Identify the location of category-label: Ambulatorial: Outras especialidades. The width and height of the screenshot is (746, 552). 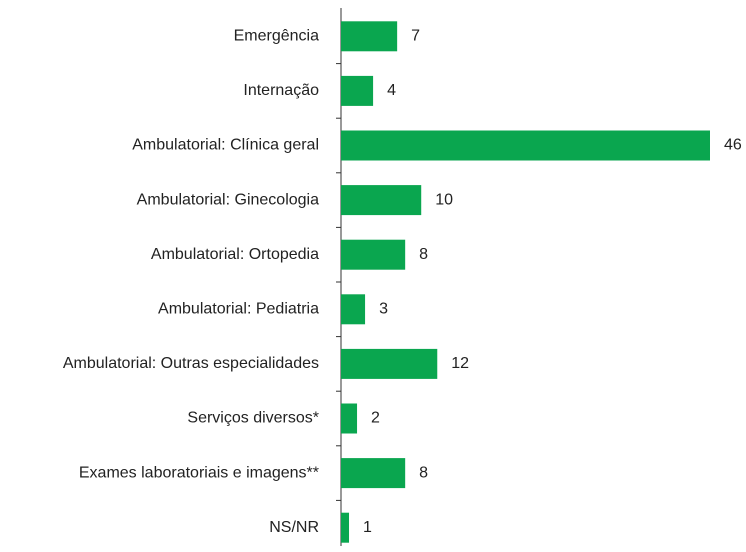
(191, 363).